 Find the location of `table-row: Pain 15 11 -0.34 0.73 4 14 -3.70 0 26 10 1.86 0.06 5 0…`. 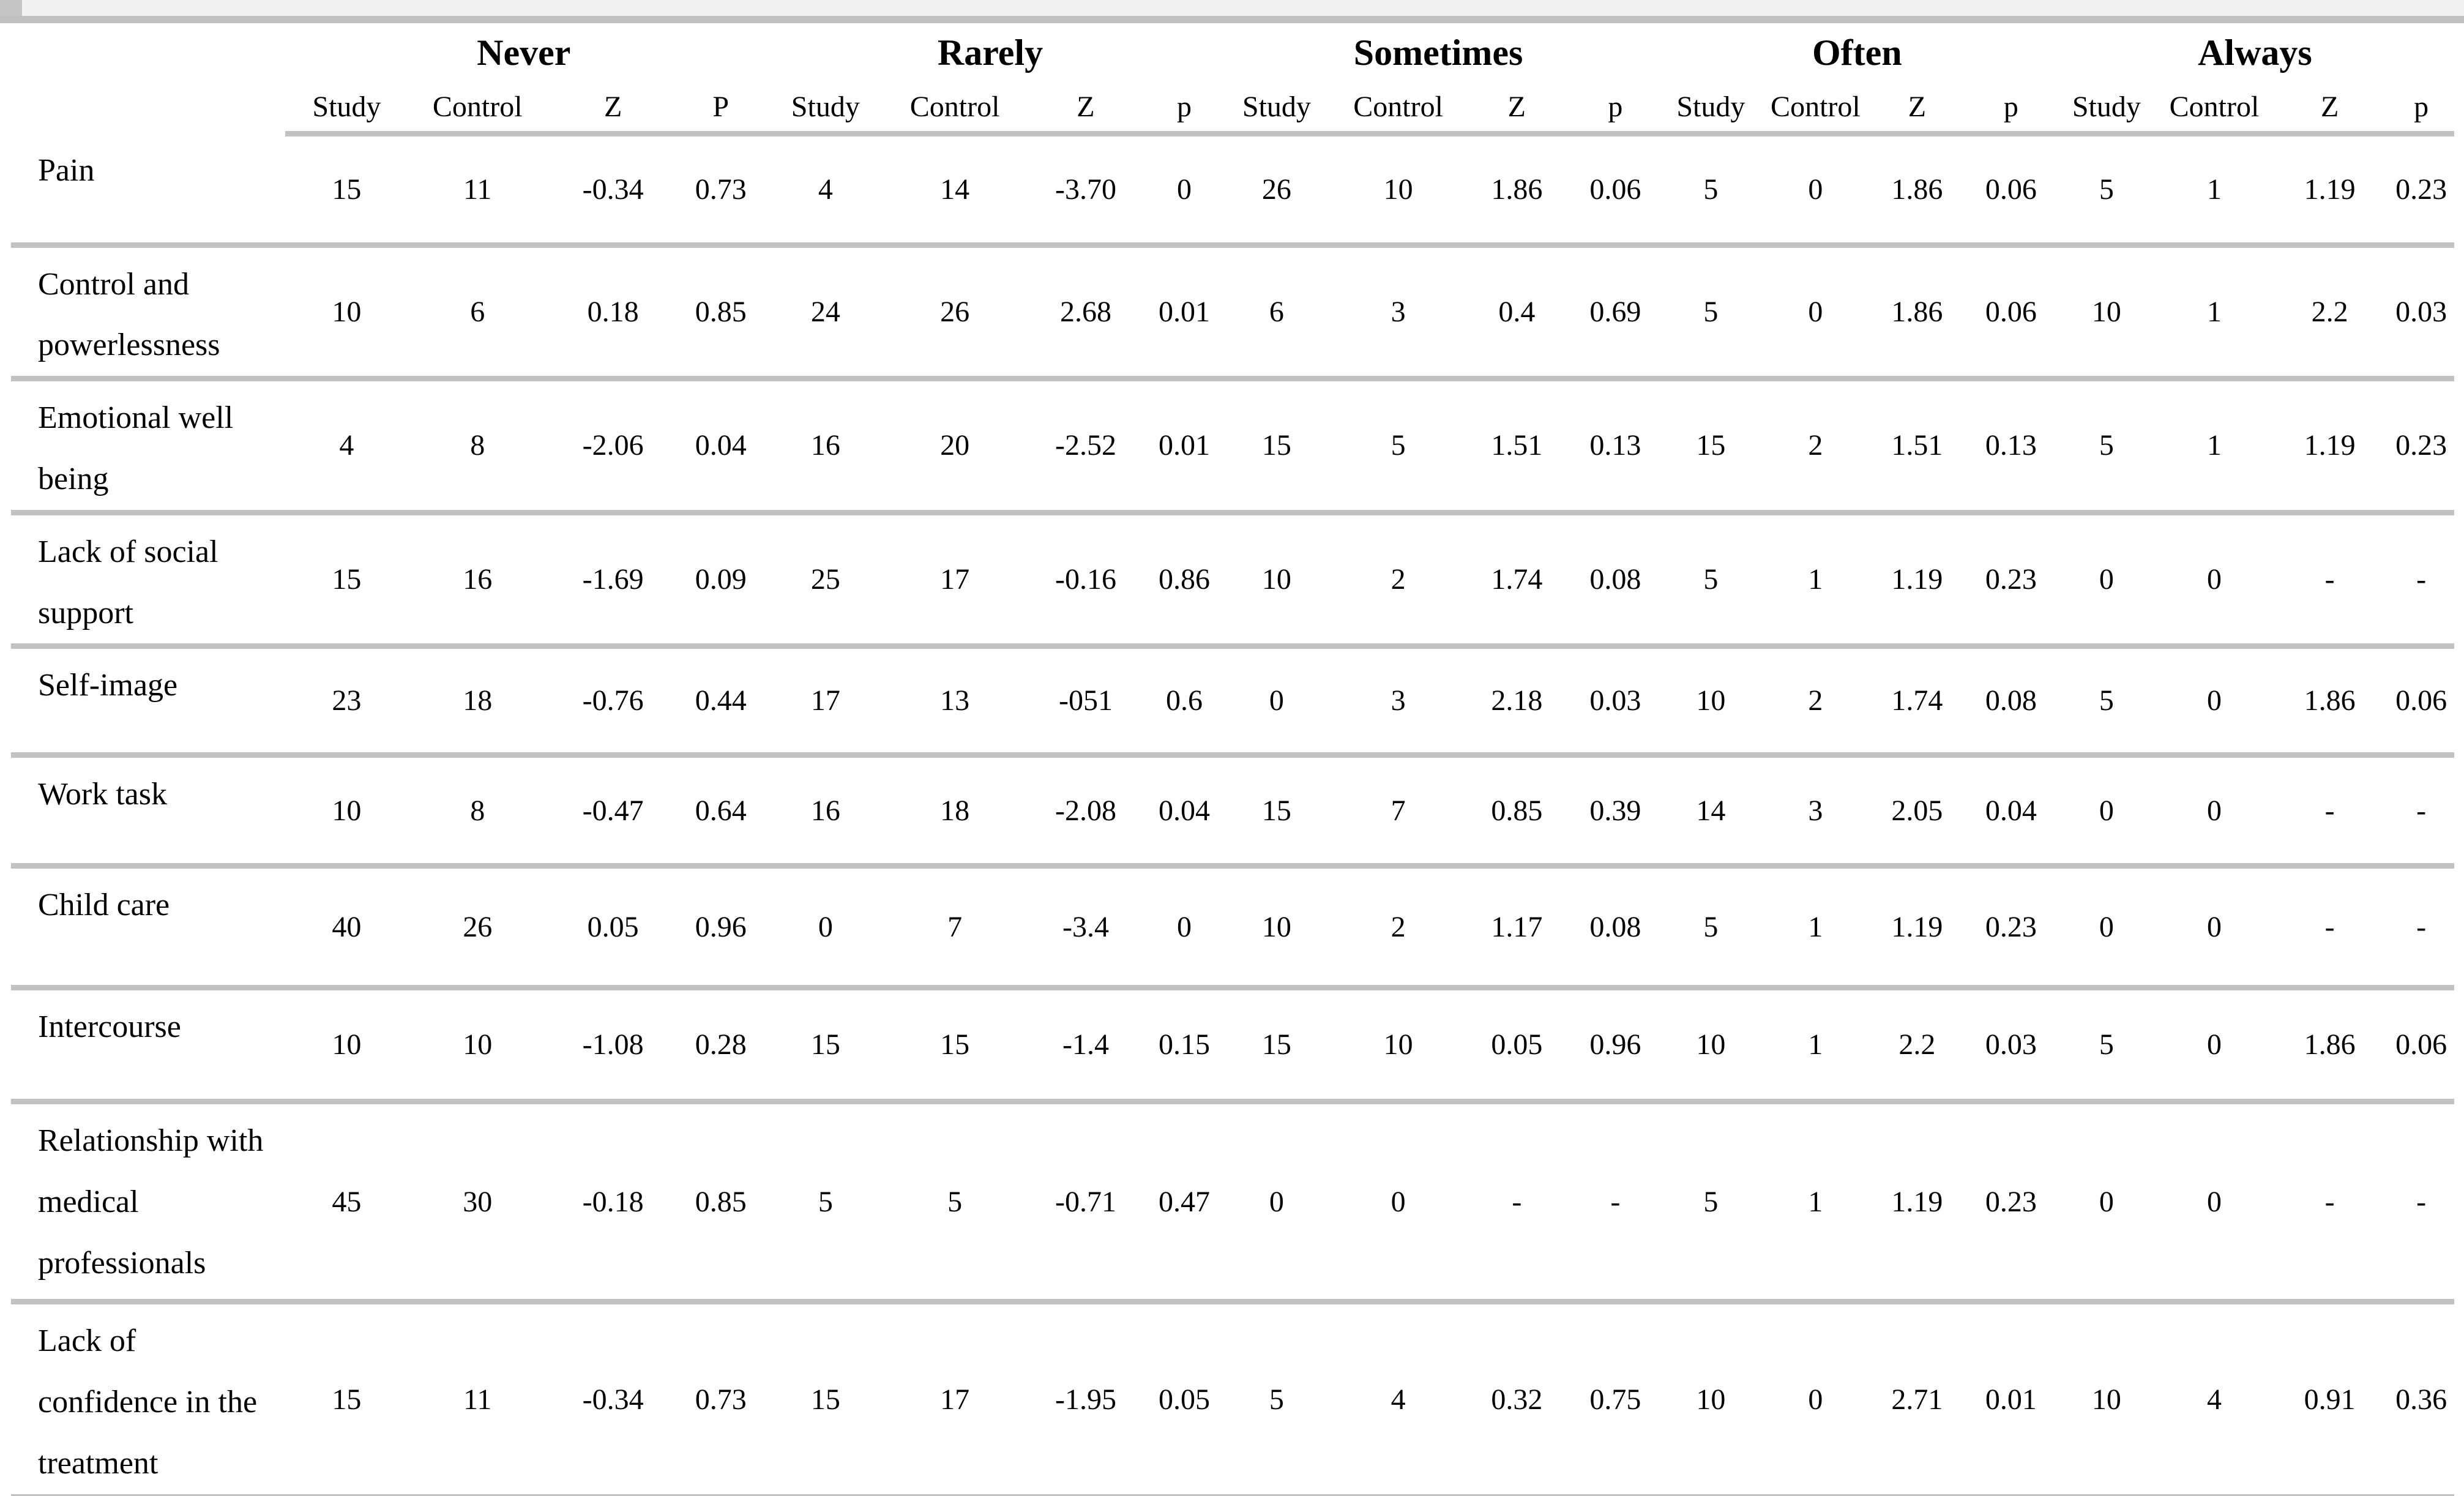

table-row: Pain 15 11 -0.34 0.73 4 14 -3.70 0 26 10 1.86 0.06 5 0… is located at coordinates (1232, 190).